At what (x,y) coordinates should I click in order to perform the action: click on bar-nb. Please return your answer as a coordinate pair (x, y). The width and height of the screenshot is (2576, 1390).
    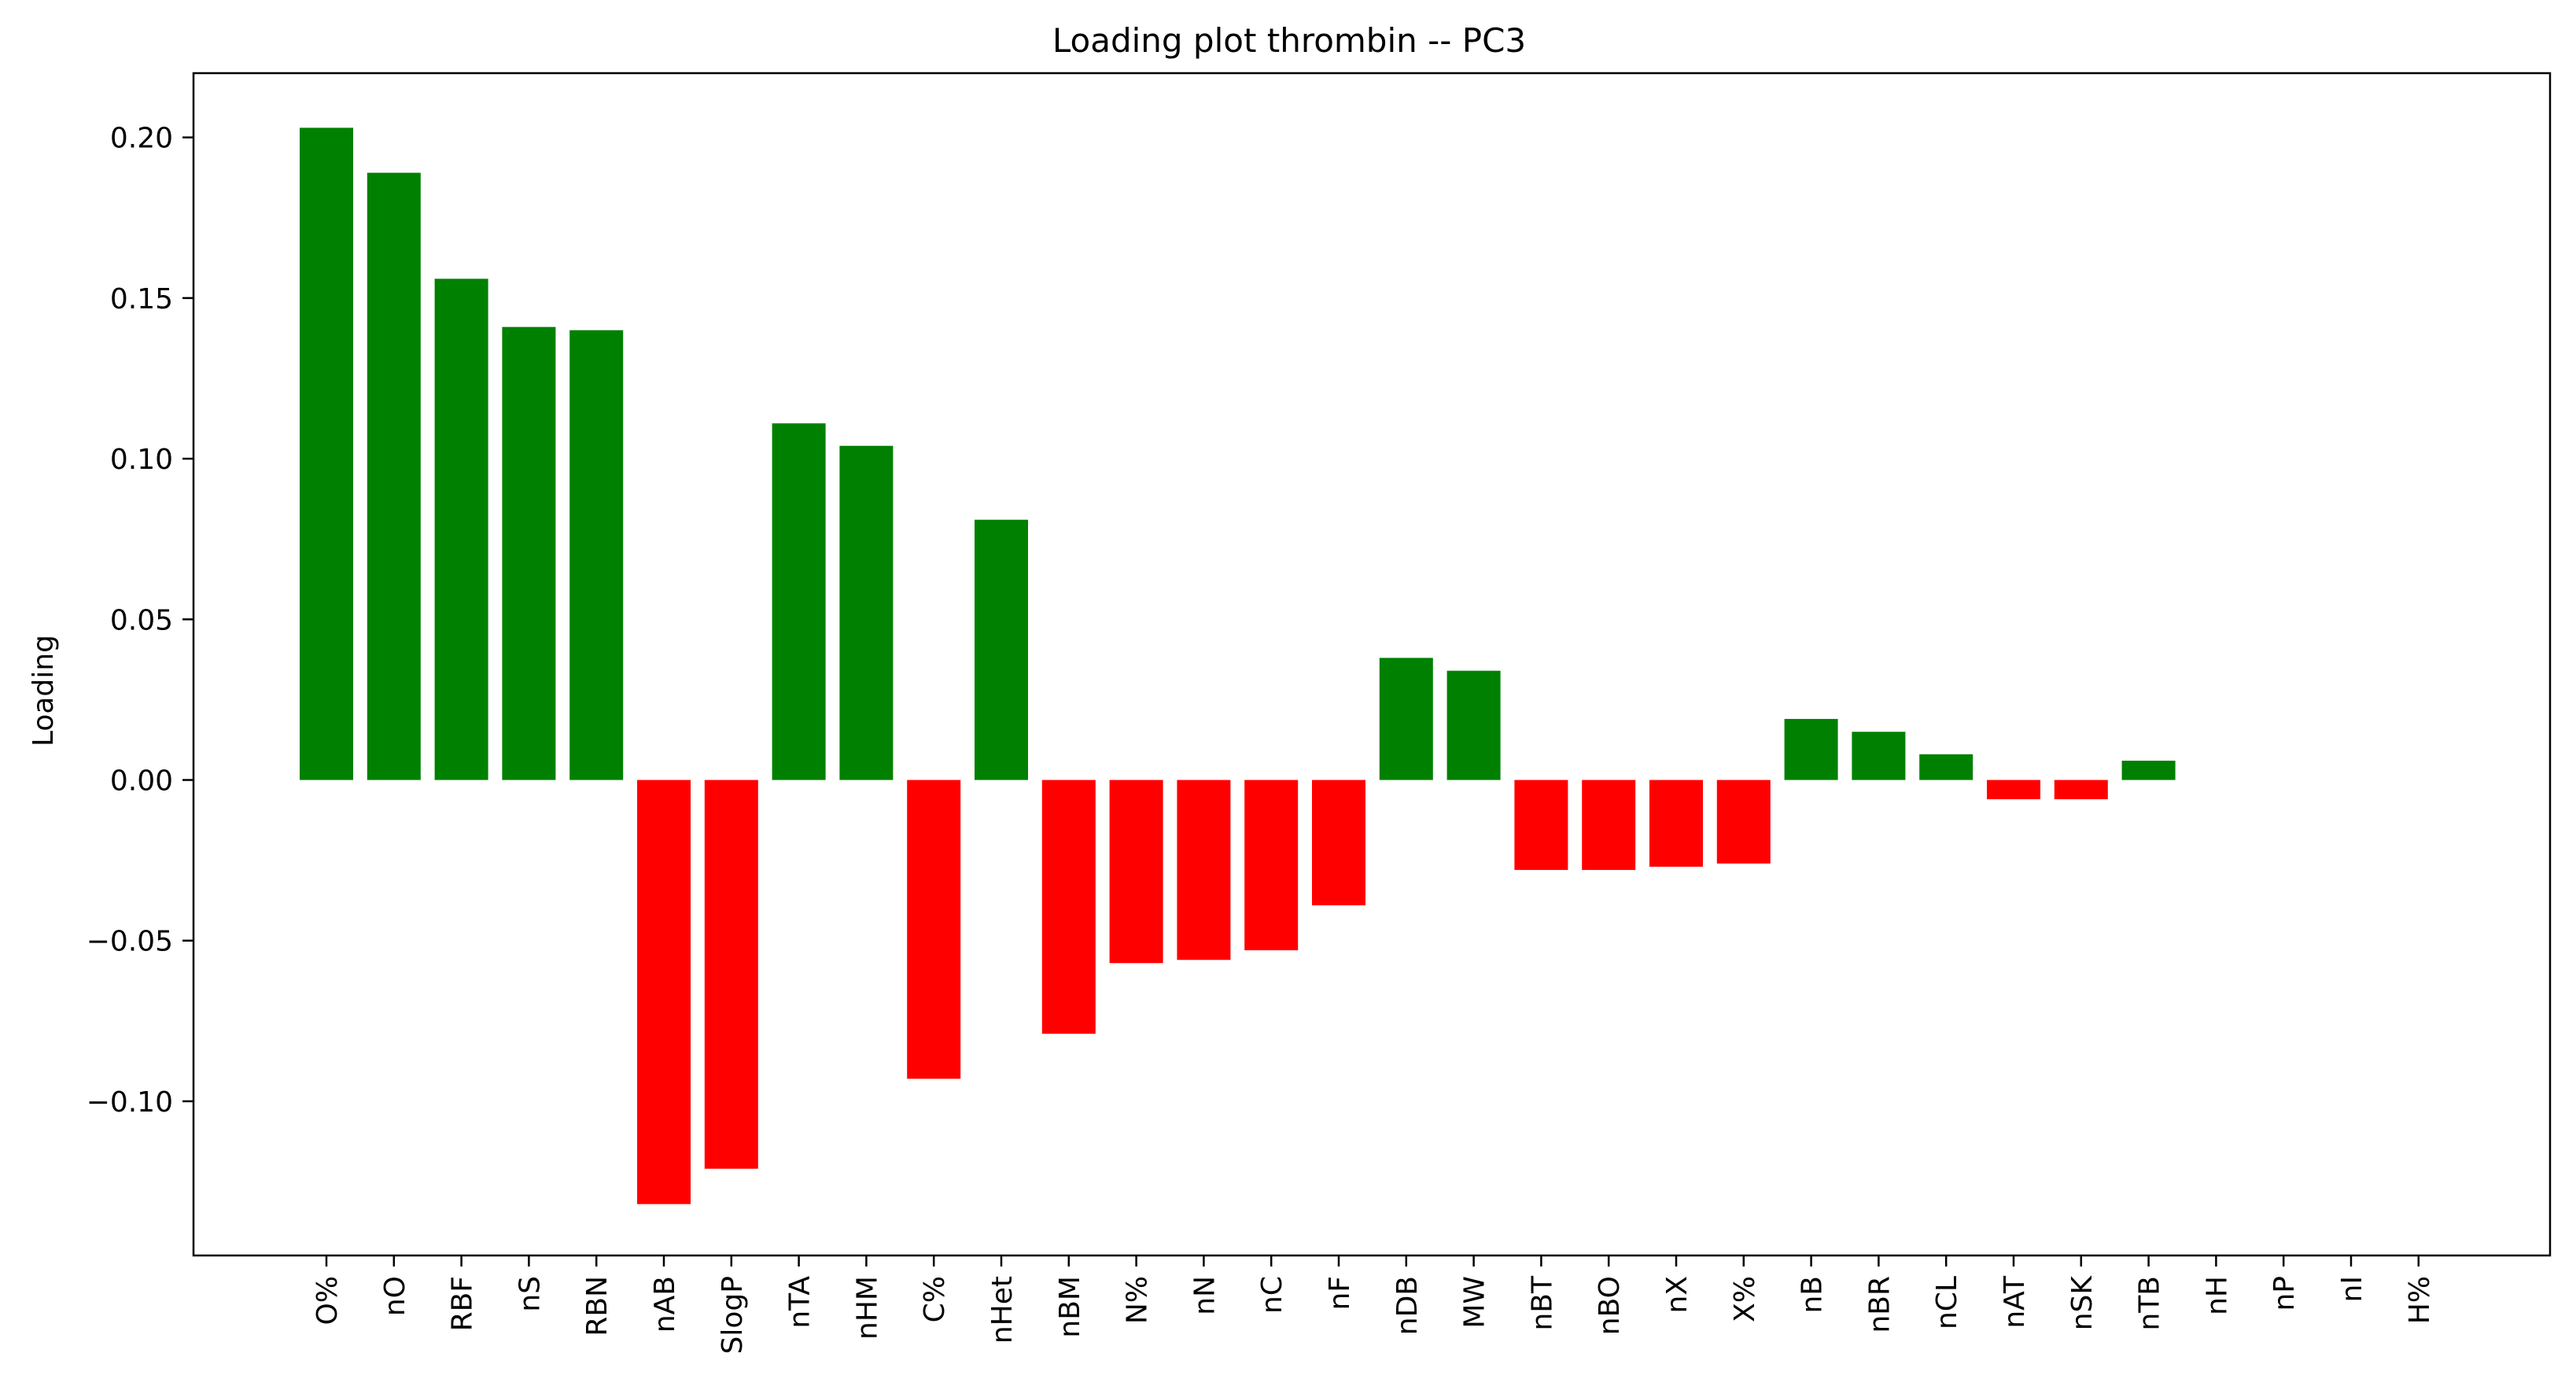
    Looking at the image, I should click on (1811, 749).